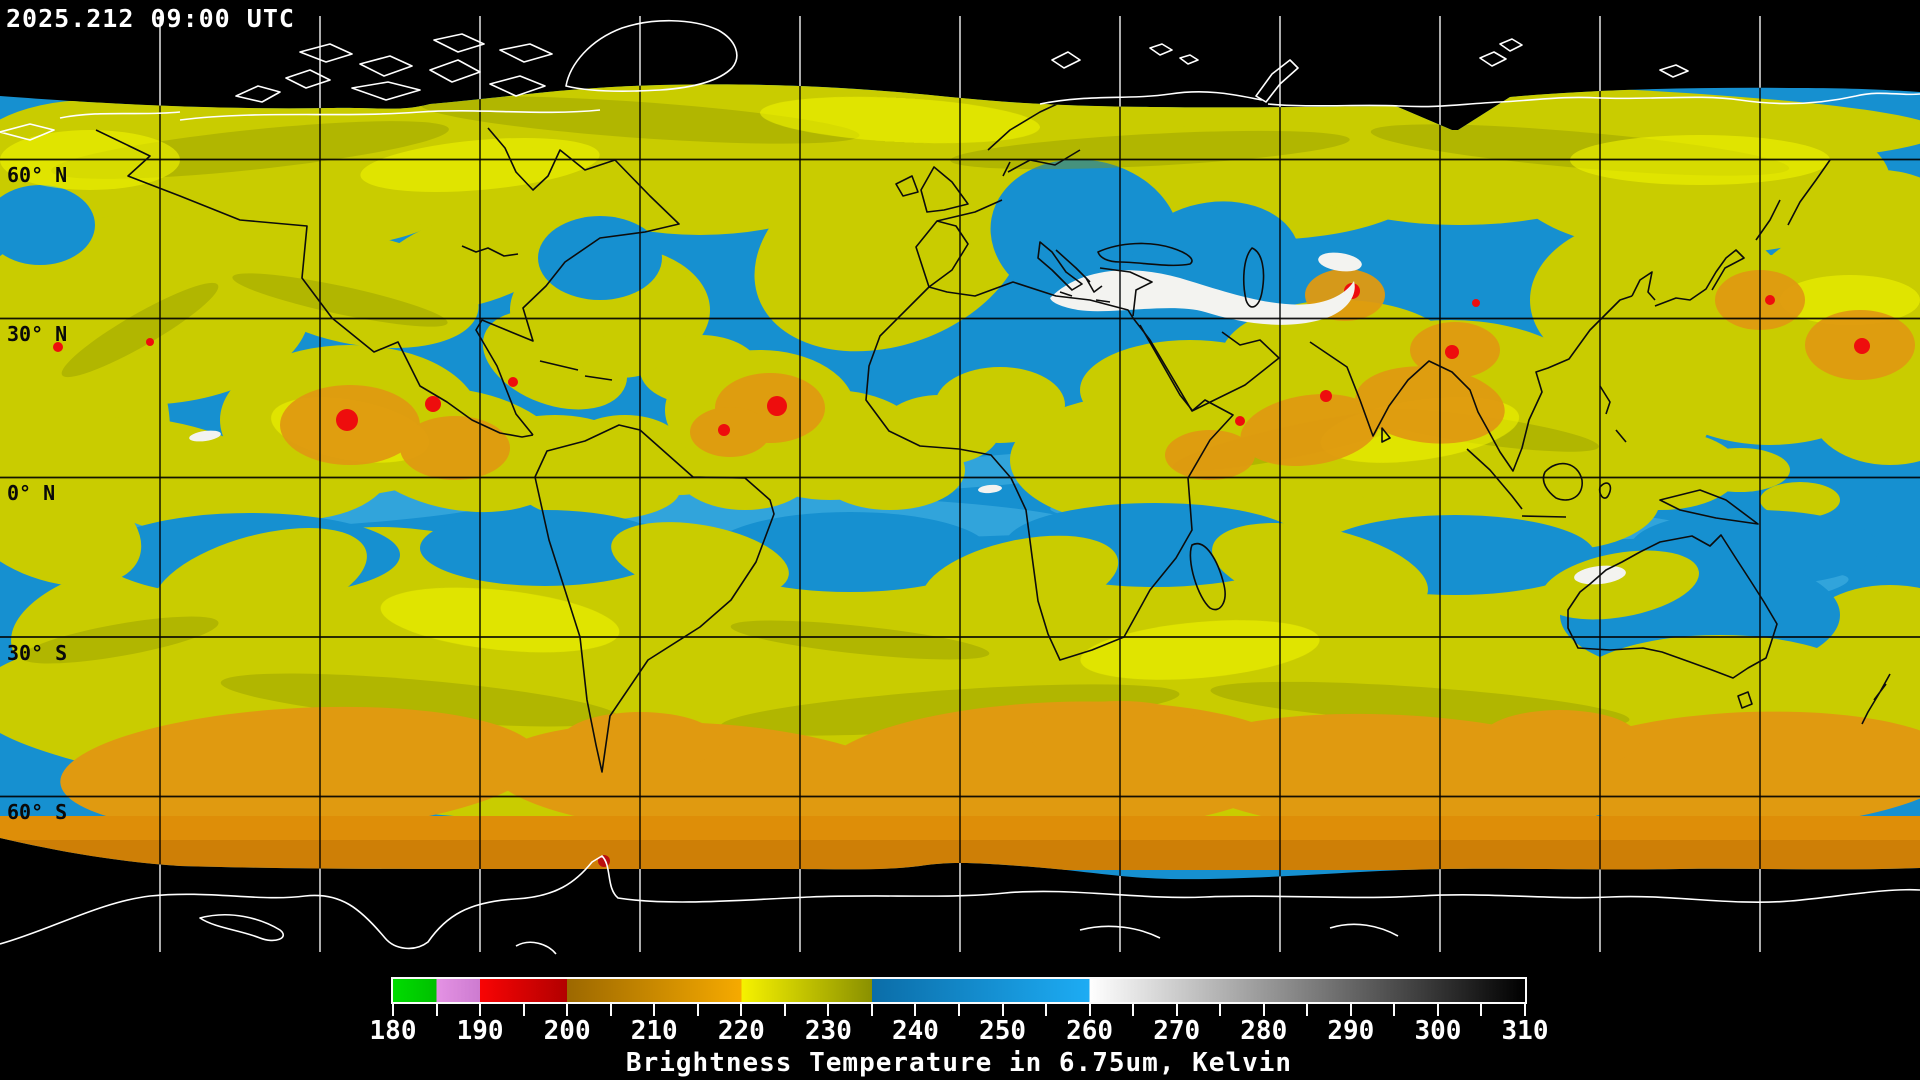 Image resolution: width=1920 pixels, height=1080 pixels. I want to click on coastlines-arctic, so click(960, 80).